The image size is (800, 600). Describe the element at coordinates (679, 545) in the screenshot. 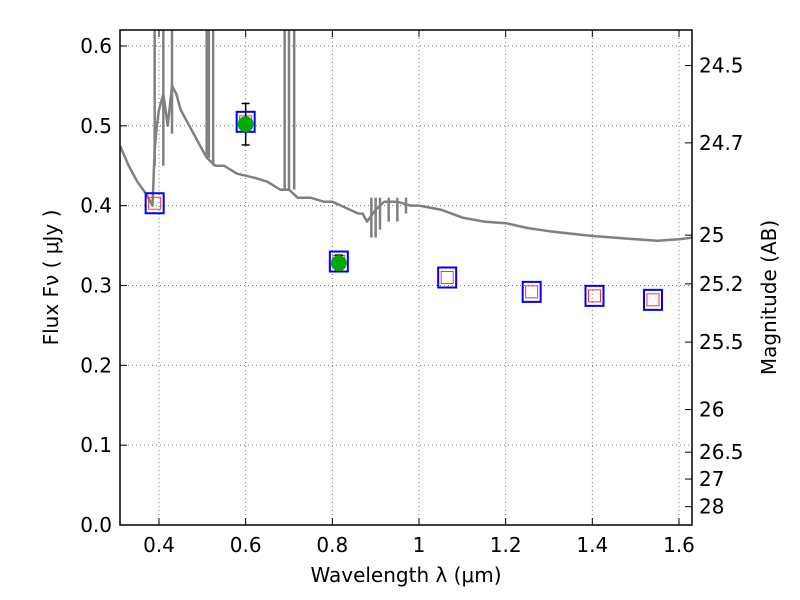

I see `x-tick-label: 1.6` at that location.